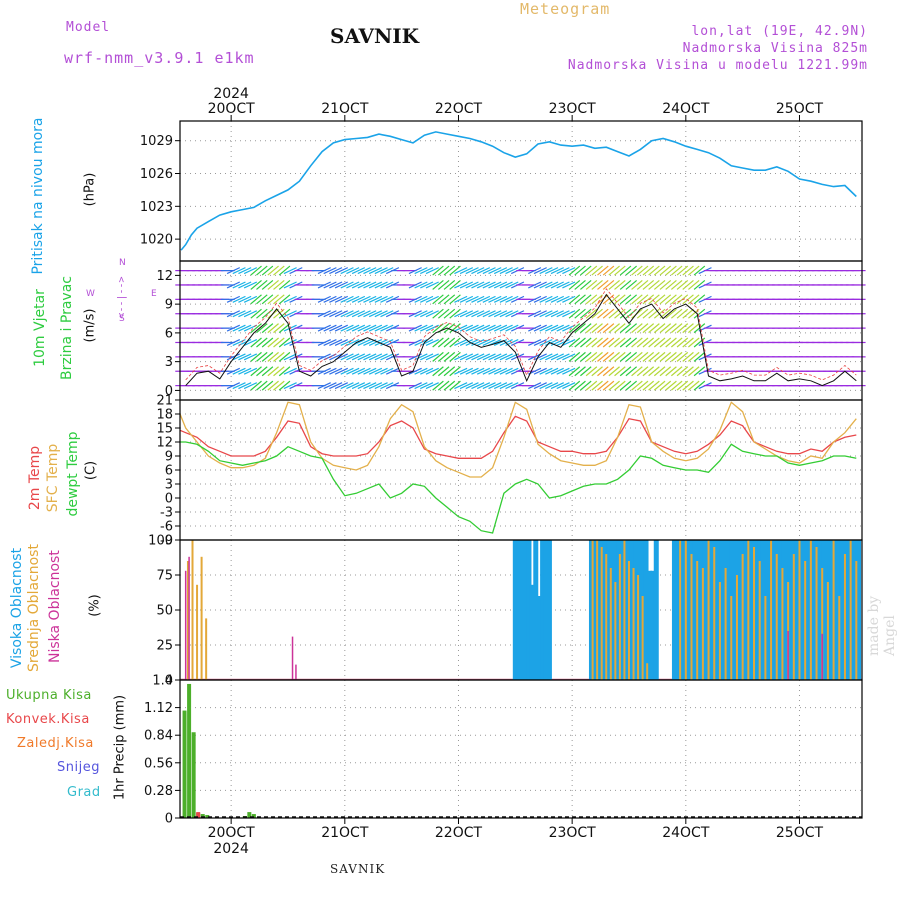 This screenshot has width=900, height=900. What do you see at coordinates (78, 767) in the screenshot?
I see `legend-snow: Snijeg` at bounding box center [78, 767].